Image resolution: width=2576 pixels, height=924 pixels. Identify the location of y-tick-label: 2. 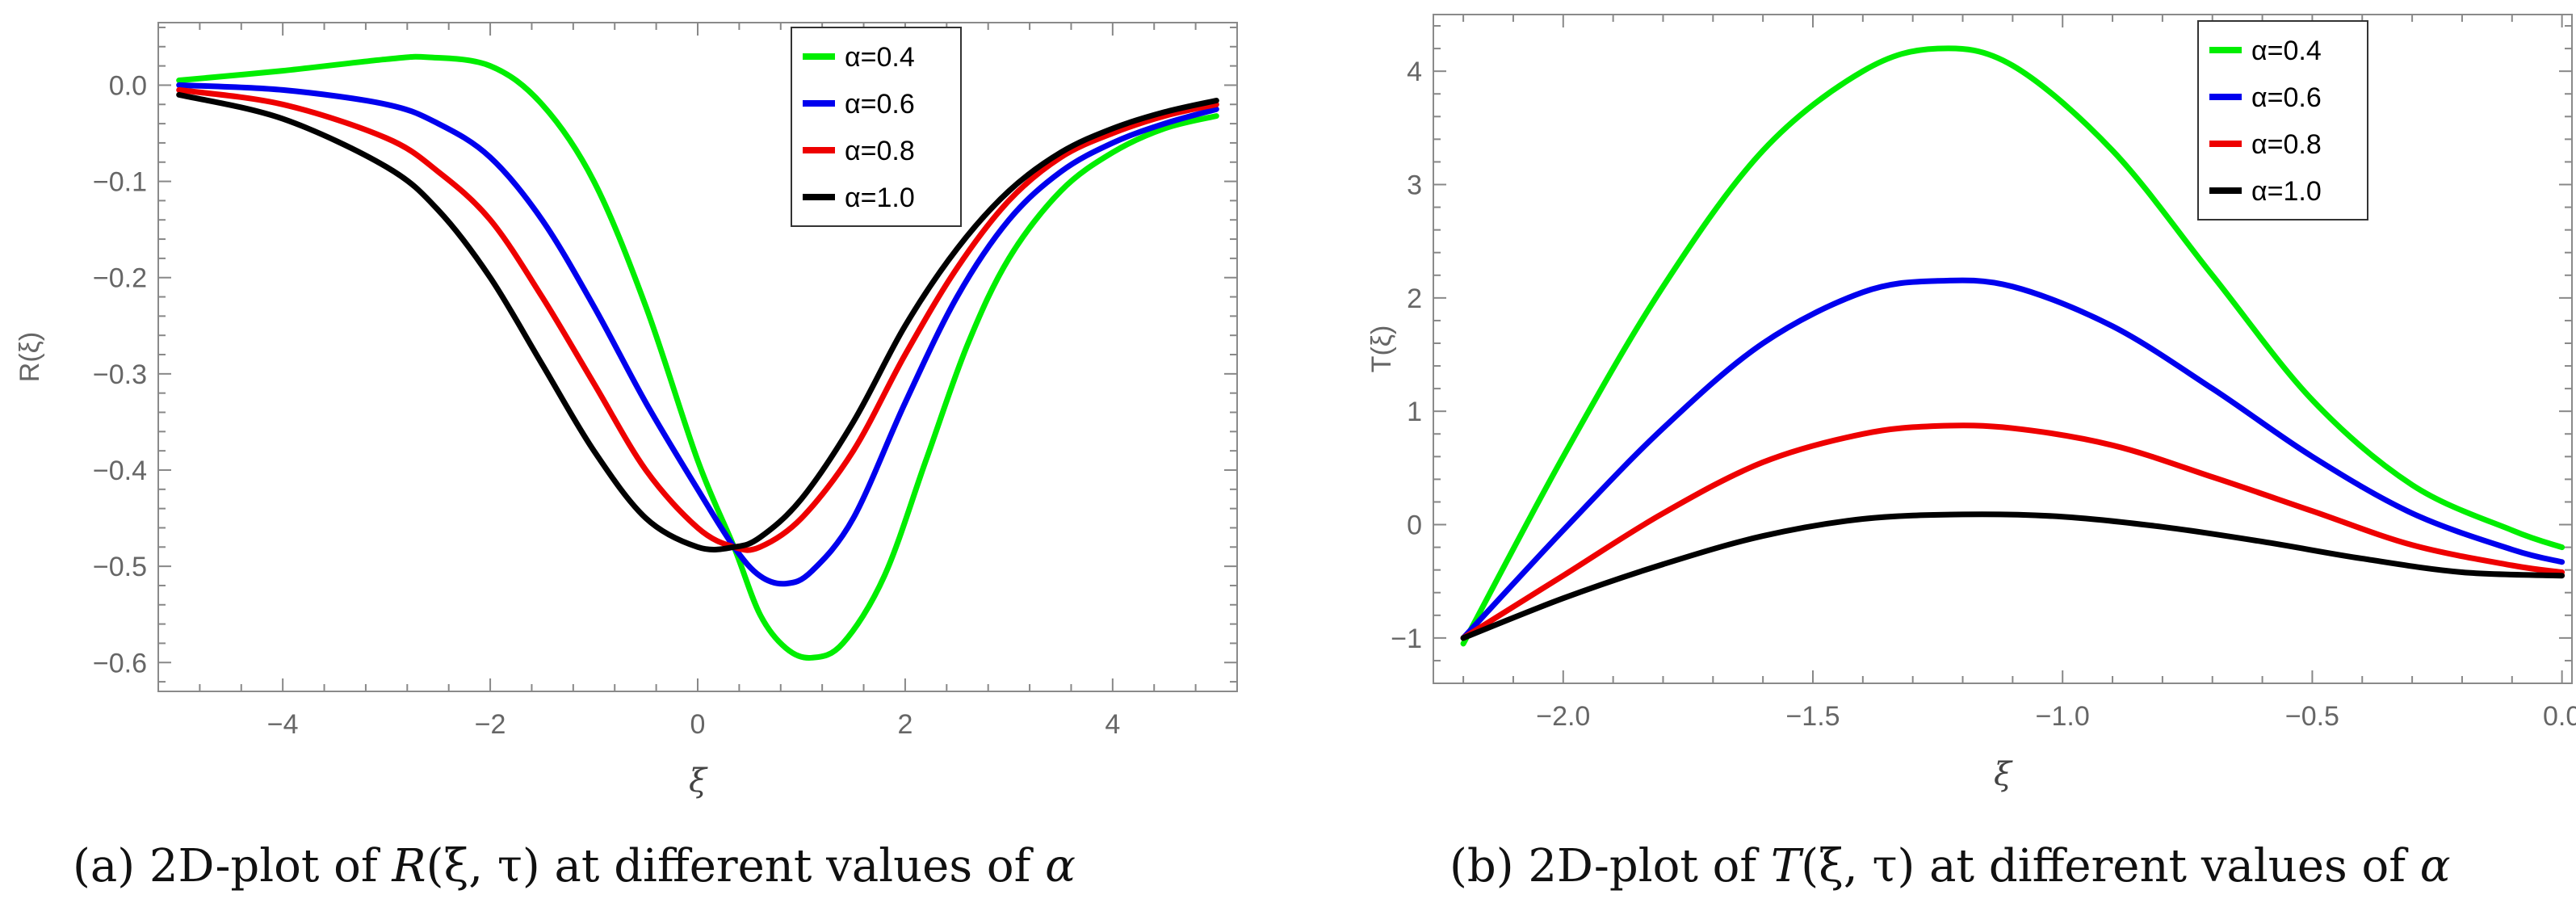
(1414, 299).